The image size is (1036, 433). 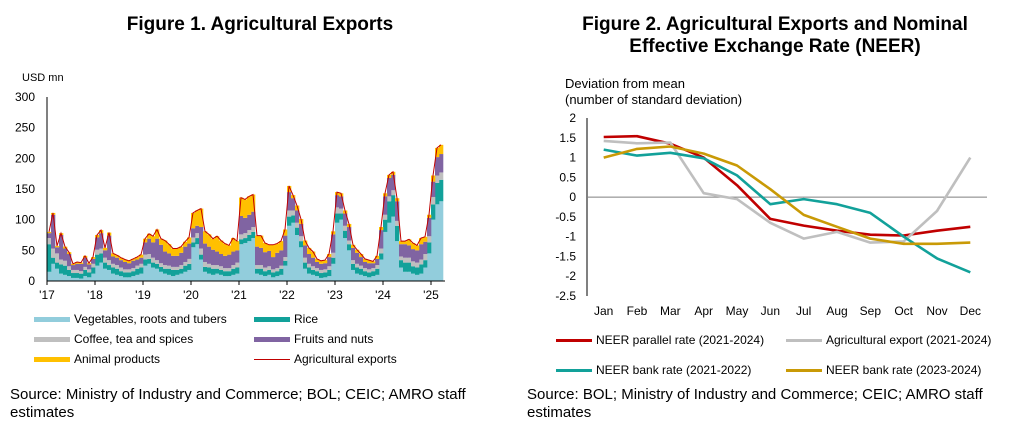 I want to click on legend-label: NEER bank rate (2023-2024), so click(x=904, y=370).